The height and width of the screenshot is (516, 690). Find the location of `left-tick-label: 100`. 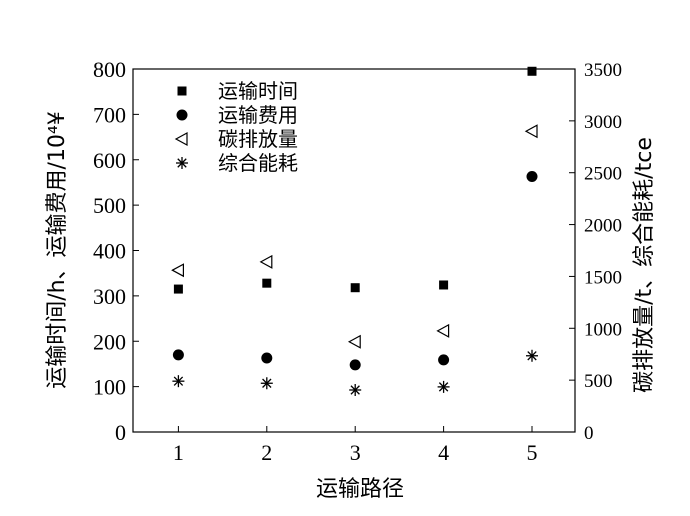

left-tick-label: 100 is located at coordinates (109, 387).